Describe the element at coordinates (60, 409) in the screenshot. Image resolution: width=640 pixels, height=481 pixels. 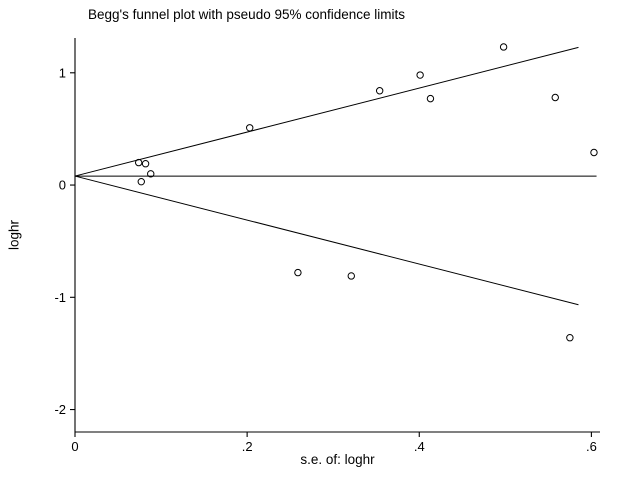
I see `y-tick-label: -2` at that location.